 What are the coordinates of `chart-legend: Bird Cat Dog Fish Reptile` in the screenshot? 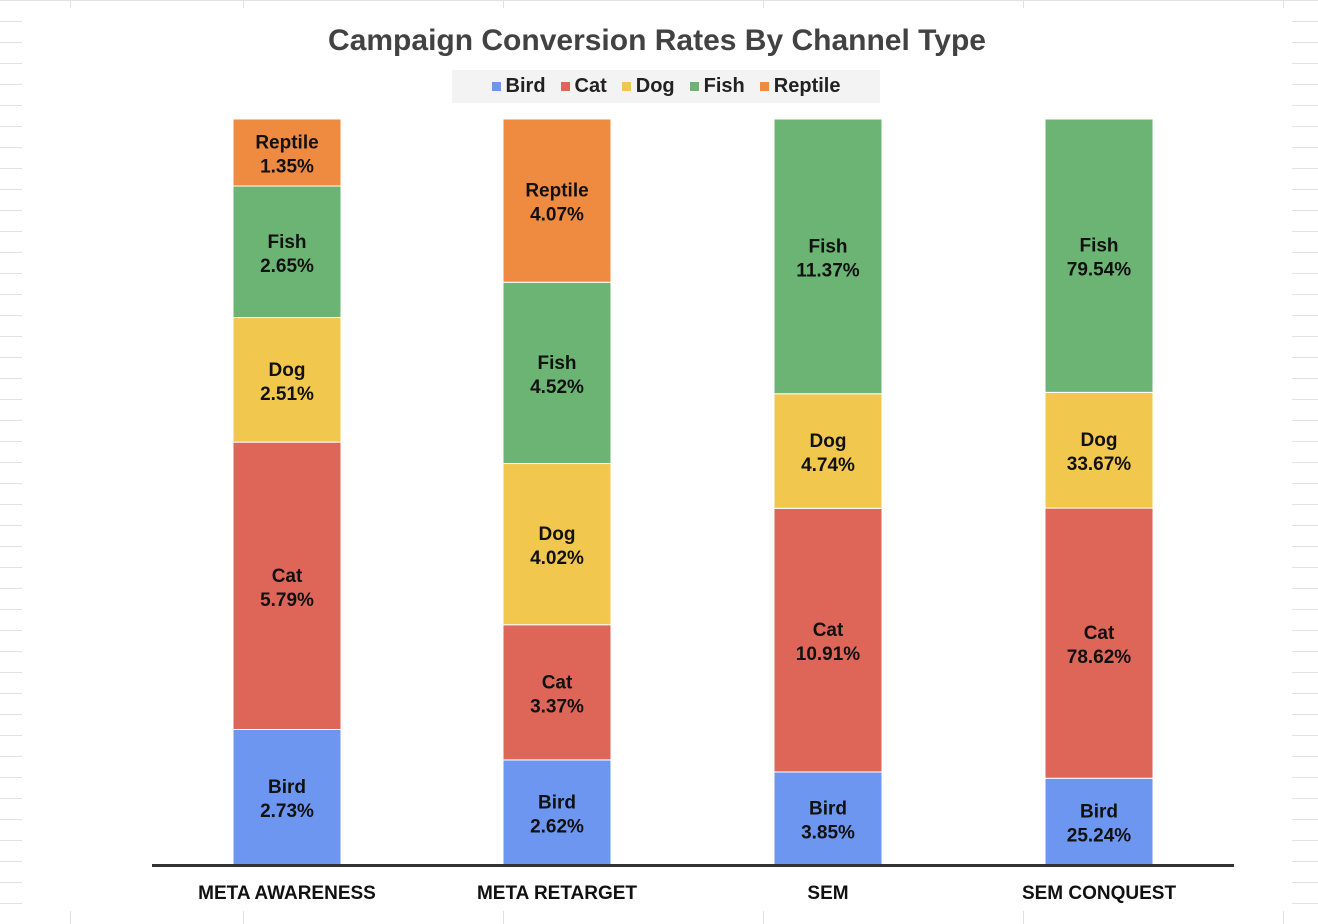 It's located at (666, 86).